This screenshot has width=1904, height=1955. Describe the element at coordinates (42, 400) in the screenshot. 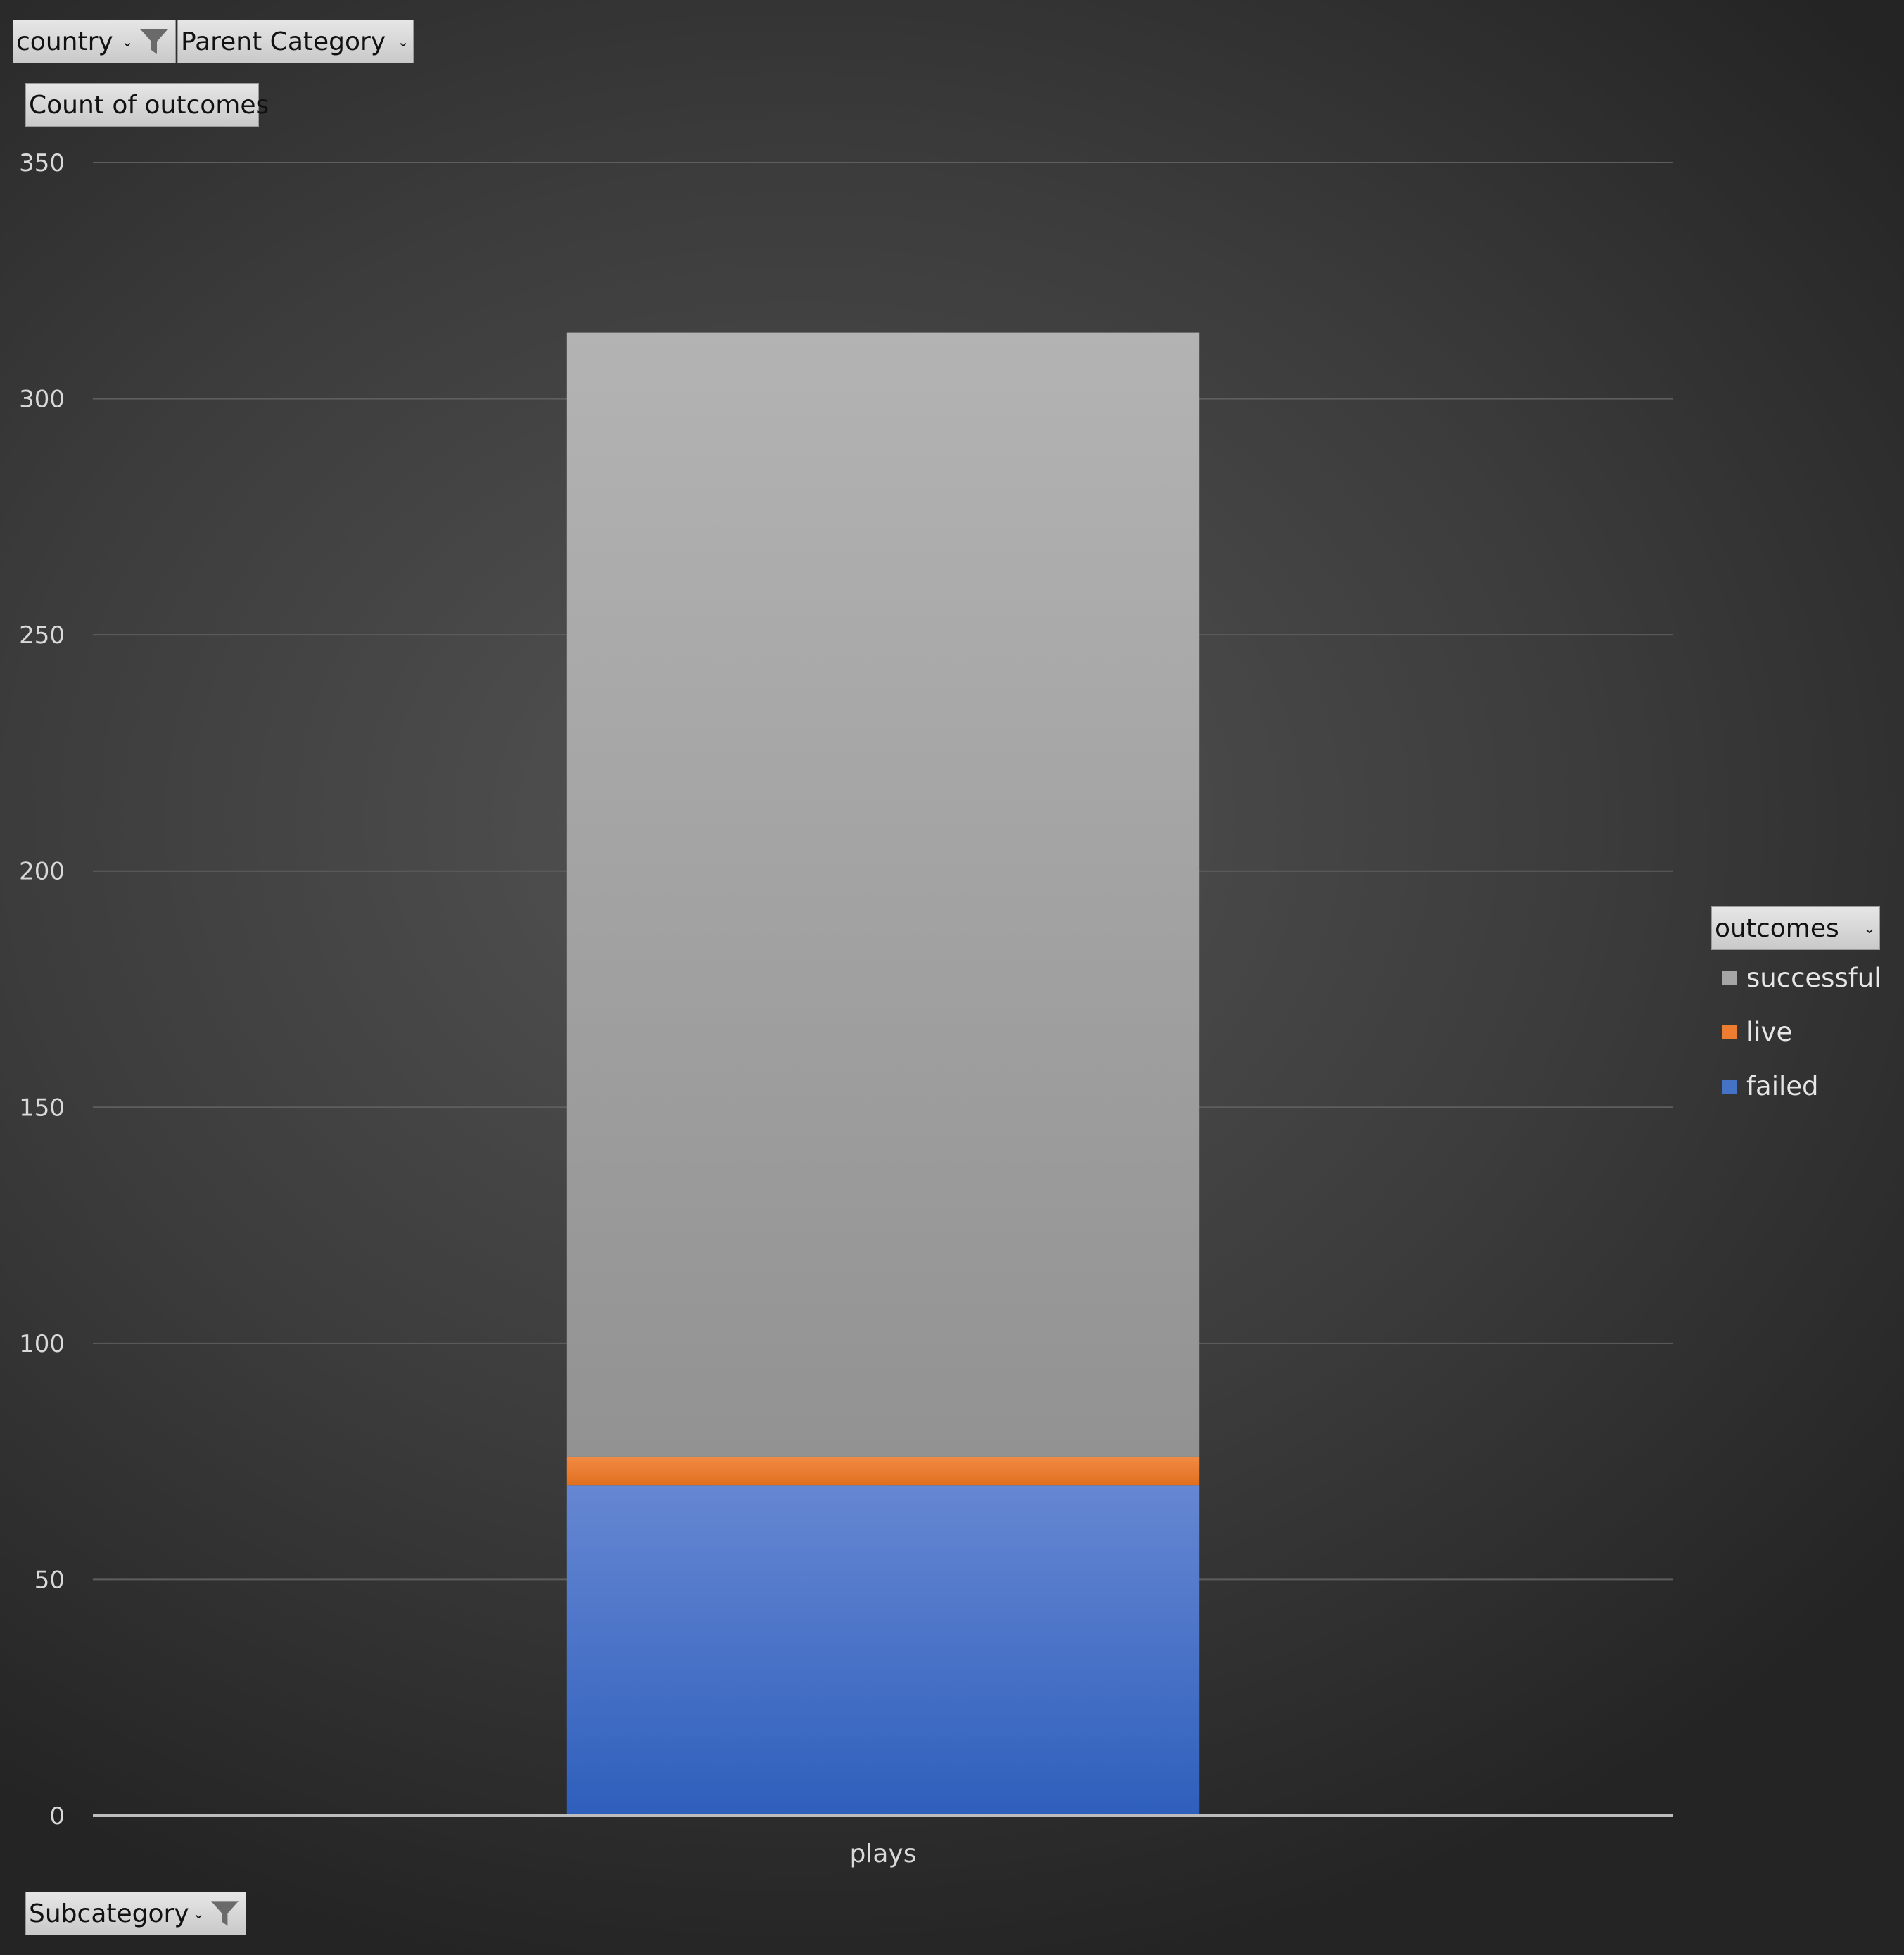

I see `y-tick-label: 300` at that location.